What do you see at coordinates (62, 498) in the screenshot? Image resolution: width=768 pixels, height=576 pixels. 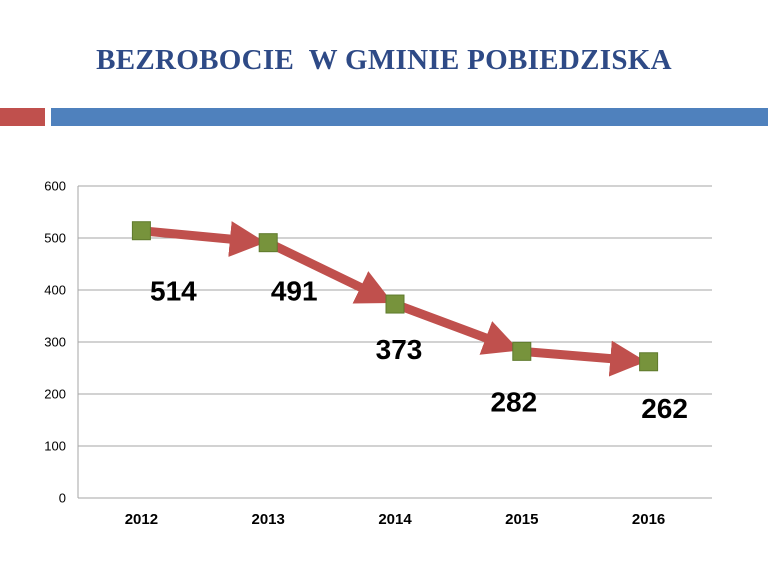 I see `y-tick-label: 0` at bounding box center [62, 498].